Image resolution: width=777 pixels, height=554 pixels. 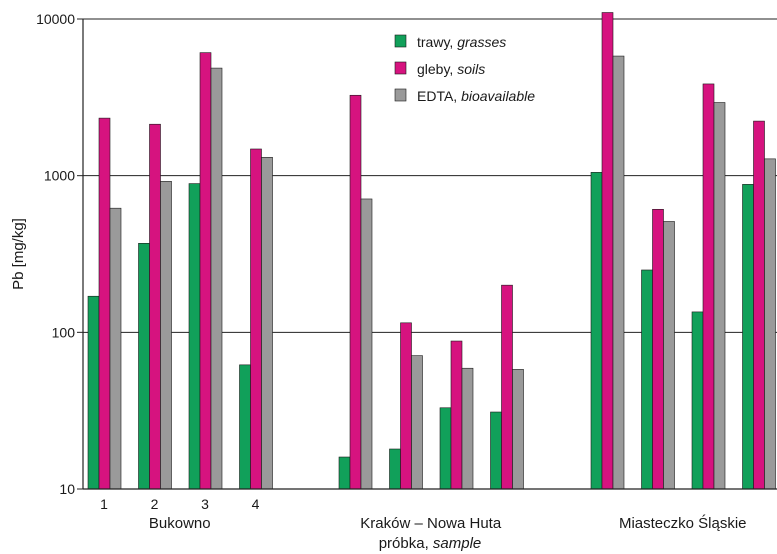 What do you see at coordinates (180, 523) in the screenshot?
I see `group-label: Bukowno` at bounding box center [180, 523].